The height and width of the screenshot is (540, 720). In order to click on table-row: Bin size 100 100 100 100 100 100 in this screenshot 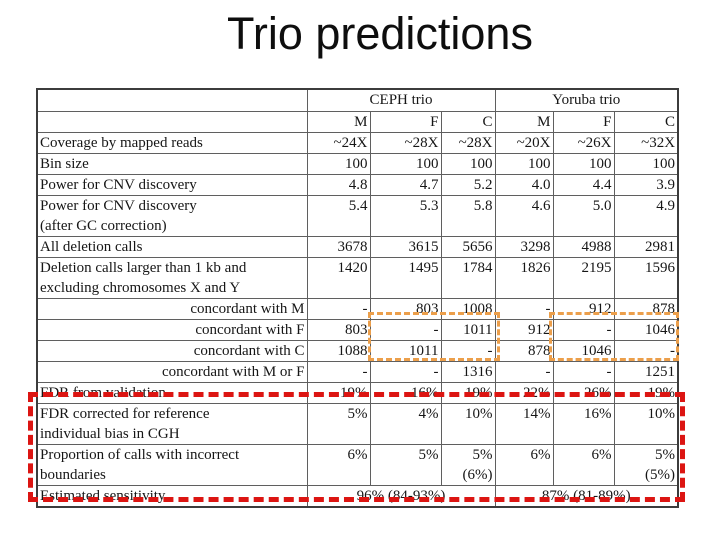, I will do `click(357, 163)`.